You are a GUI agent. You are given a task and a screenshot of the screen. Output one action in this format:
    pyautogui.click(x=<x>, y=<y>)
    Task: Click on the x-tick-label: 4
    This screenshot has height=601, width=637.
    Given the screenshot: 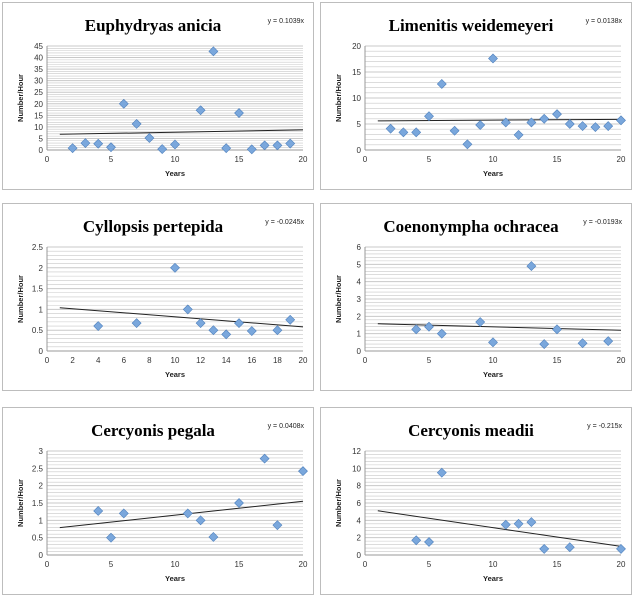 What is the action you would take?
    pyautogui.click(x=98, y=360)
    